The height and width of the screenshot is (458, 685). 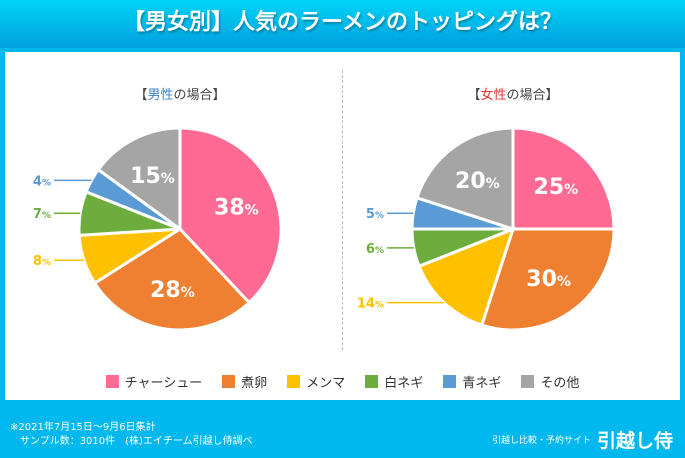 I want to click on footnote-period: ※2021年7月15日～9月6日集計, so click(x=83, y=427).